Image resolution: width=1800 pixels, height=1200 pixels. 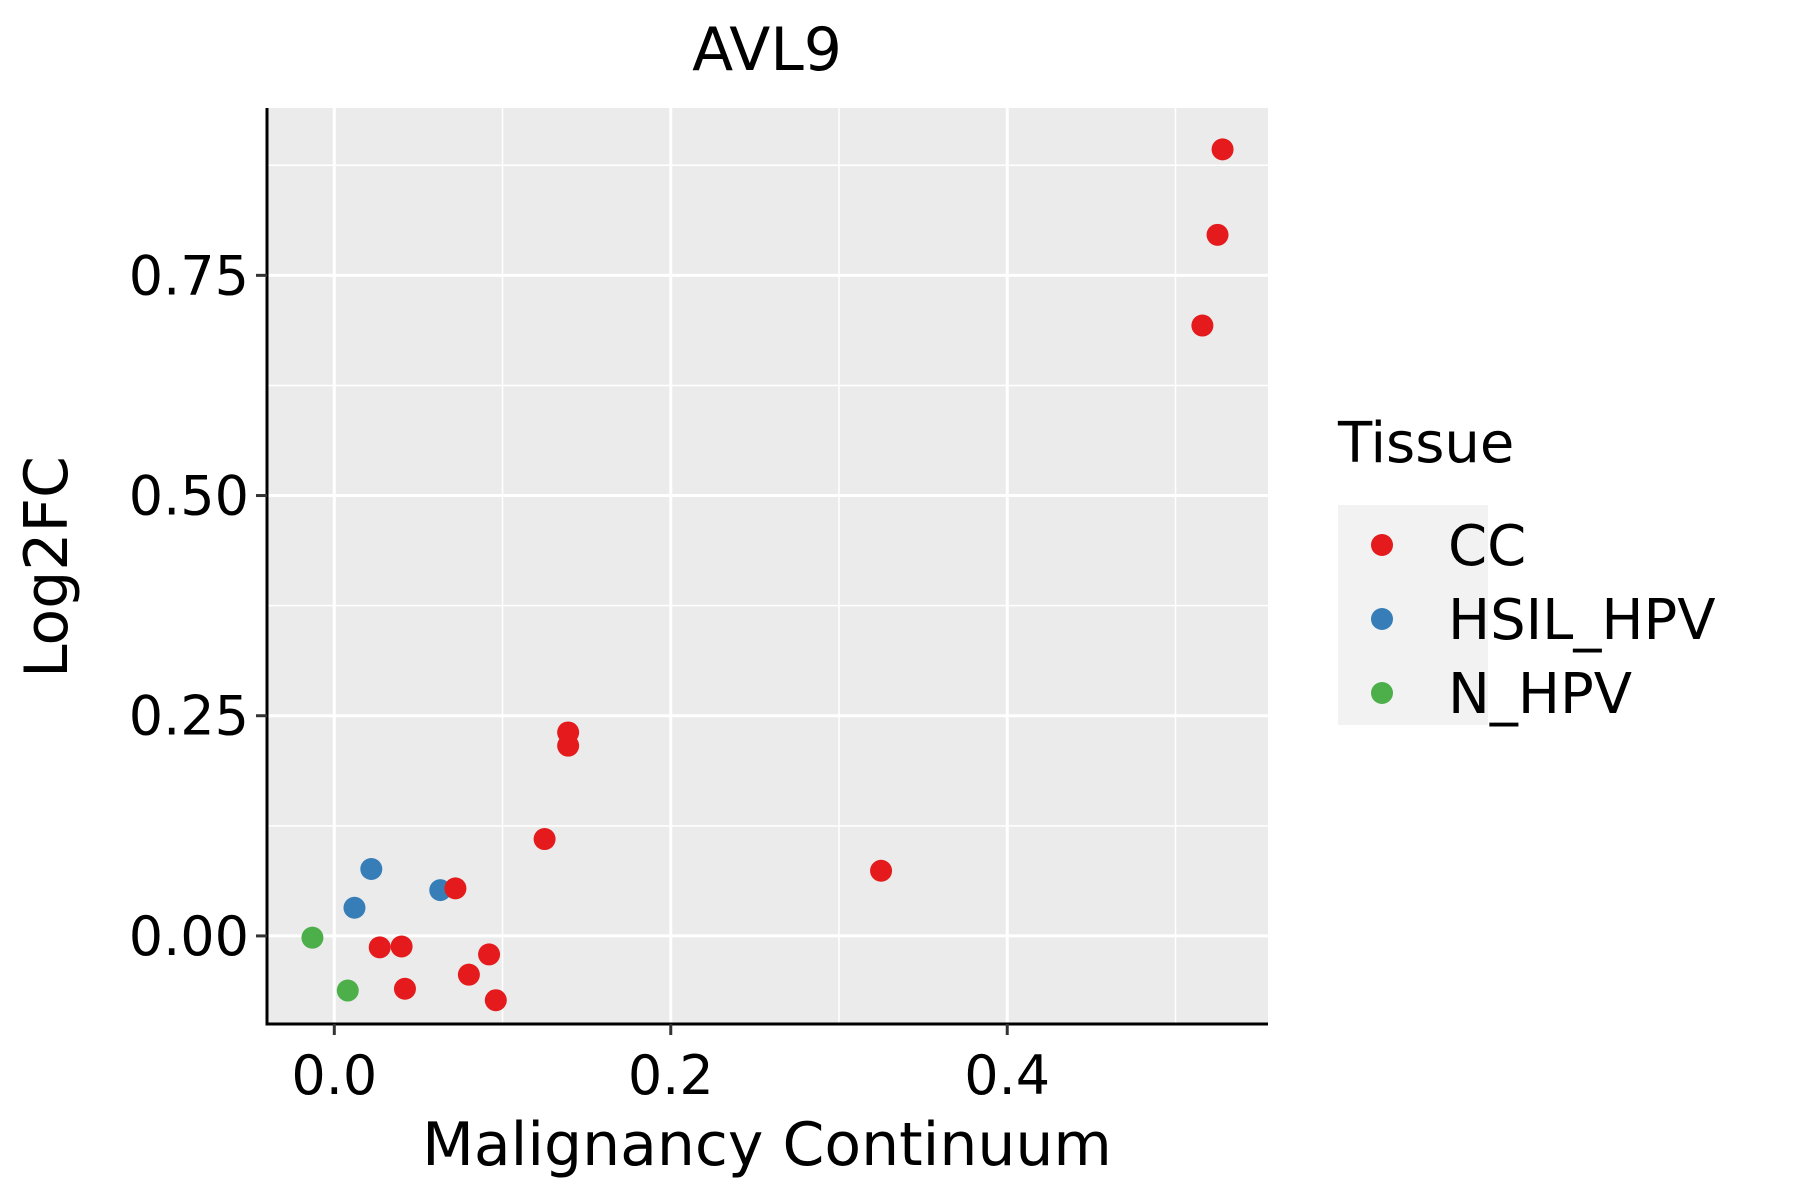 What do you see at coordinates (189, 936) in the screenshot?
I see `y-tick-label: 0.00` at bounding box center [189, 936].